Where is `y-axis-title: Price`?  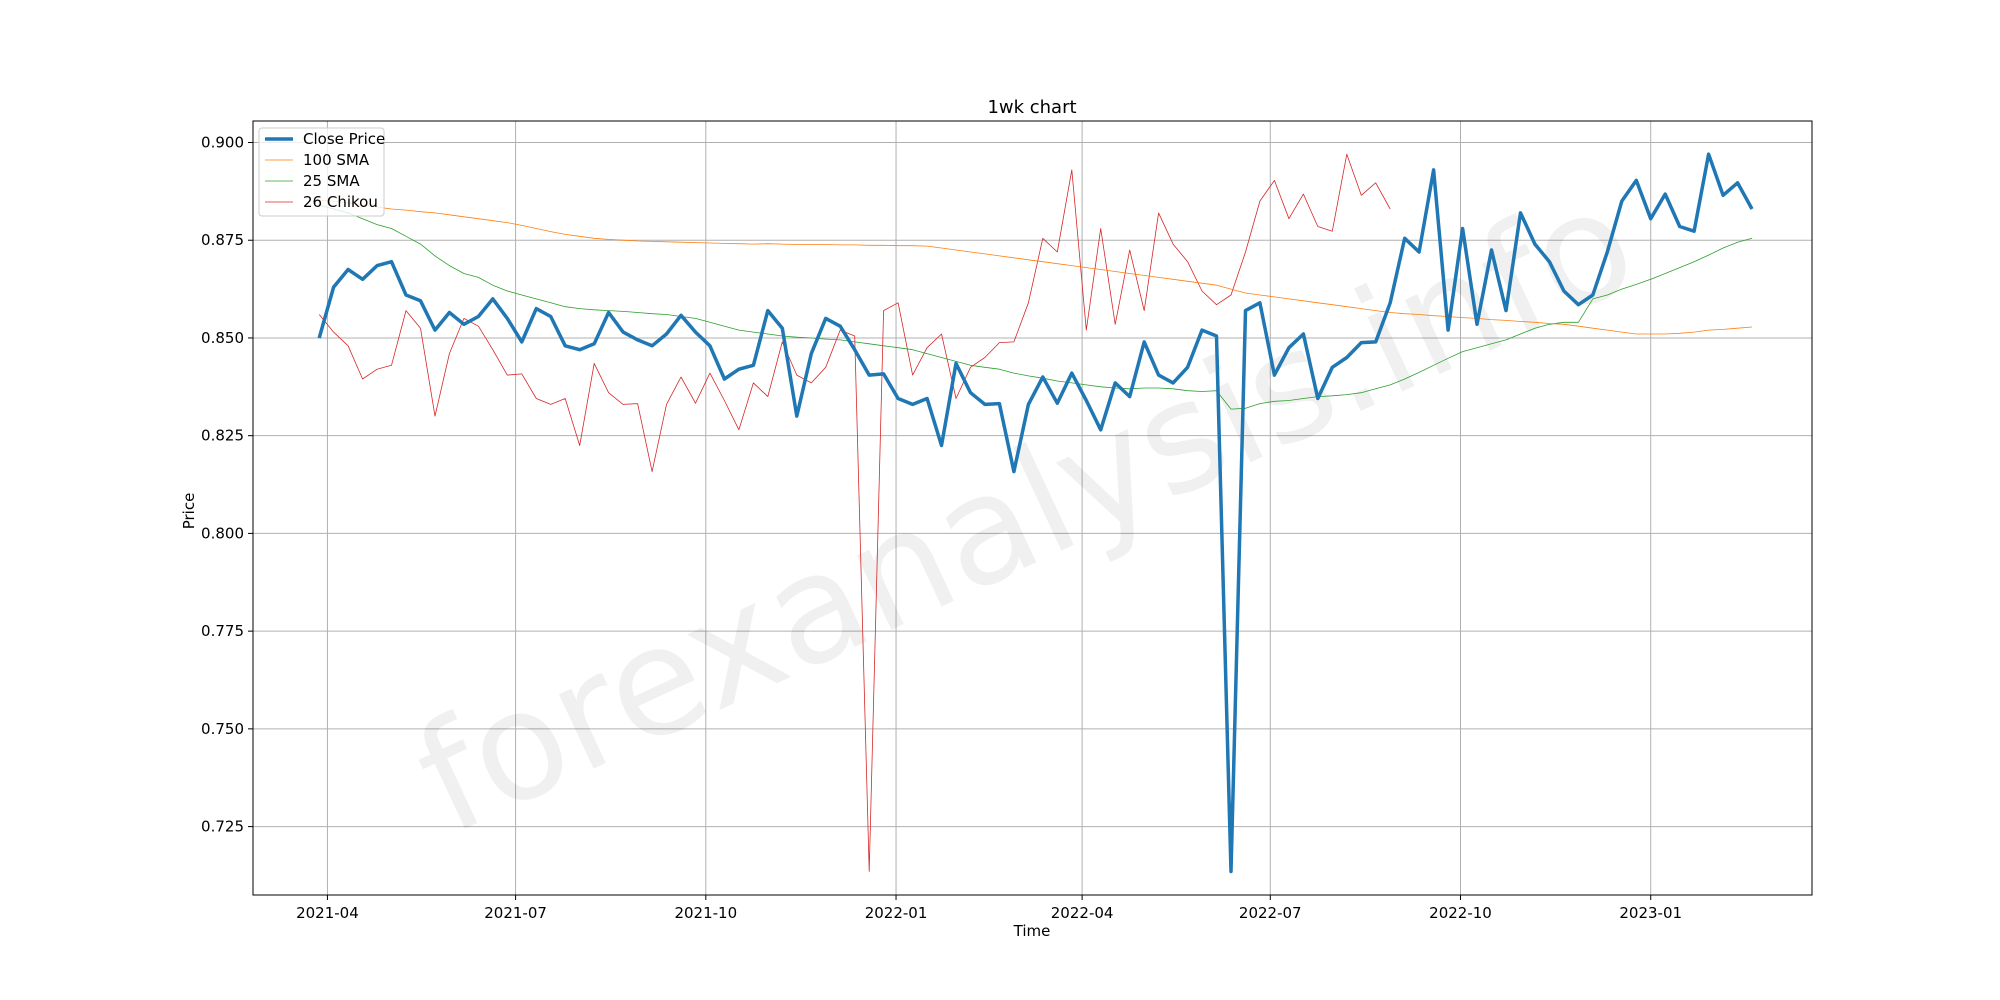
y-axis-title: Price is located at coordinates (189, 511).